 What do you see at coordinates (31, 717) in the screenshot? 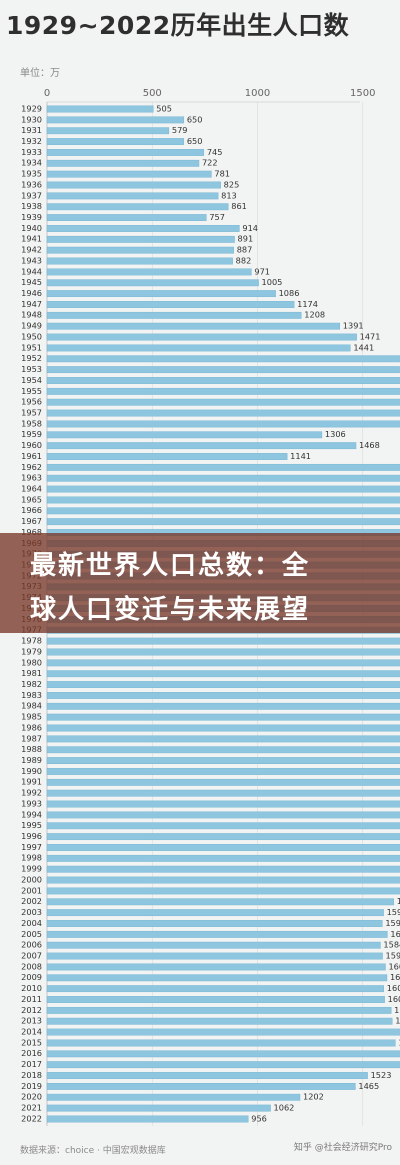
I see `y-tick-label: 1985` at bounding box center [31, 717].